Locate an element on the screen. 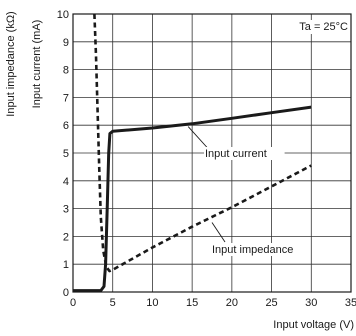 This screenshot has width=356, height=336. x-tick-label: 35 is located at coordinates (350, 303).